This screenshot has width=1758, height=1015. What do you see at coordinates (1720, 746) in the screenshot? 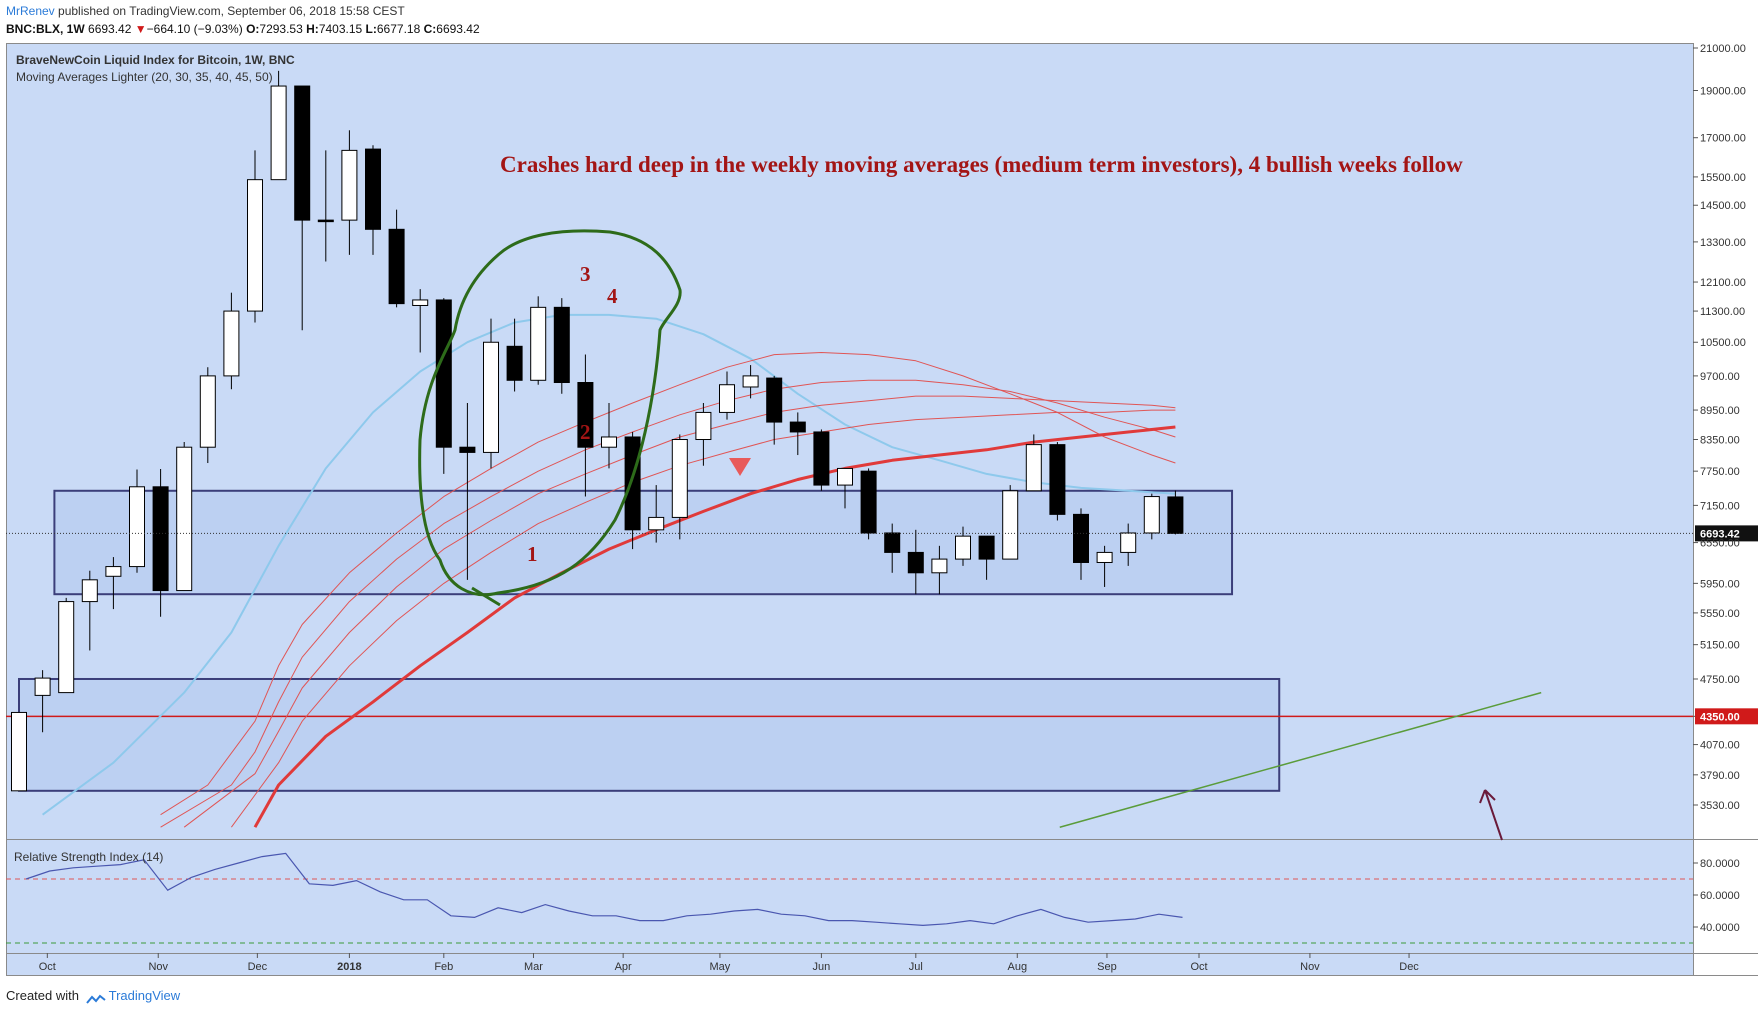
I see `y-tick-label: 4070.00` at bounding box center [1720, 746].